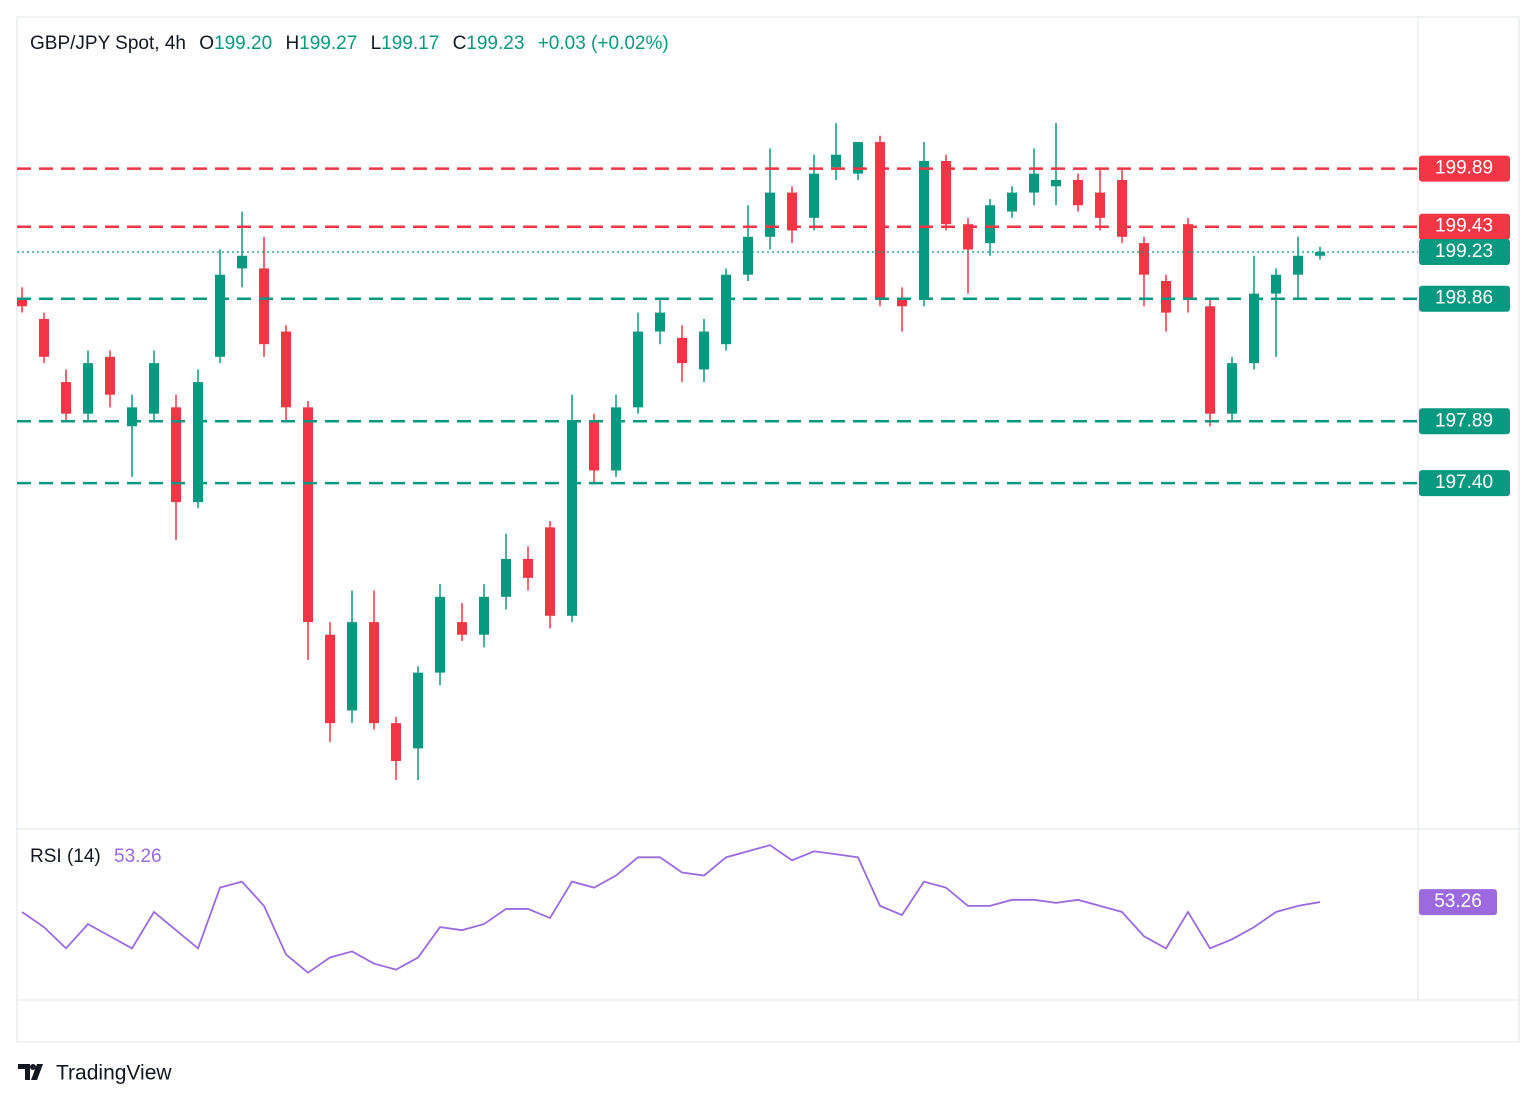 This screenshot has width=1536, height=1107. I want to click on last-price-box, so click(1464, 251).